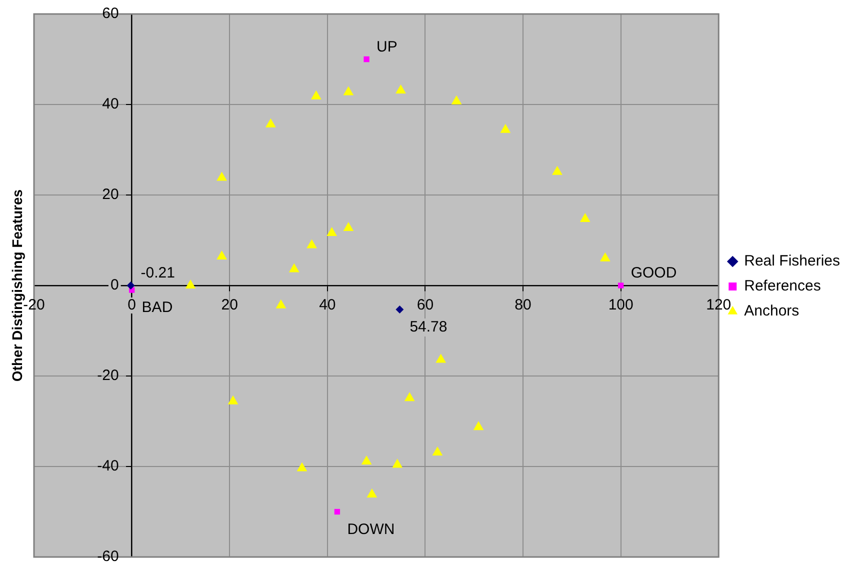  What do you see at coordinates (425, 305) in the screenshot?
I see `x-tick-label: 60` at bounding box center [425, 305].